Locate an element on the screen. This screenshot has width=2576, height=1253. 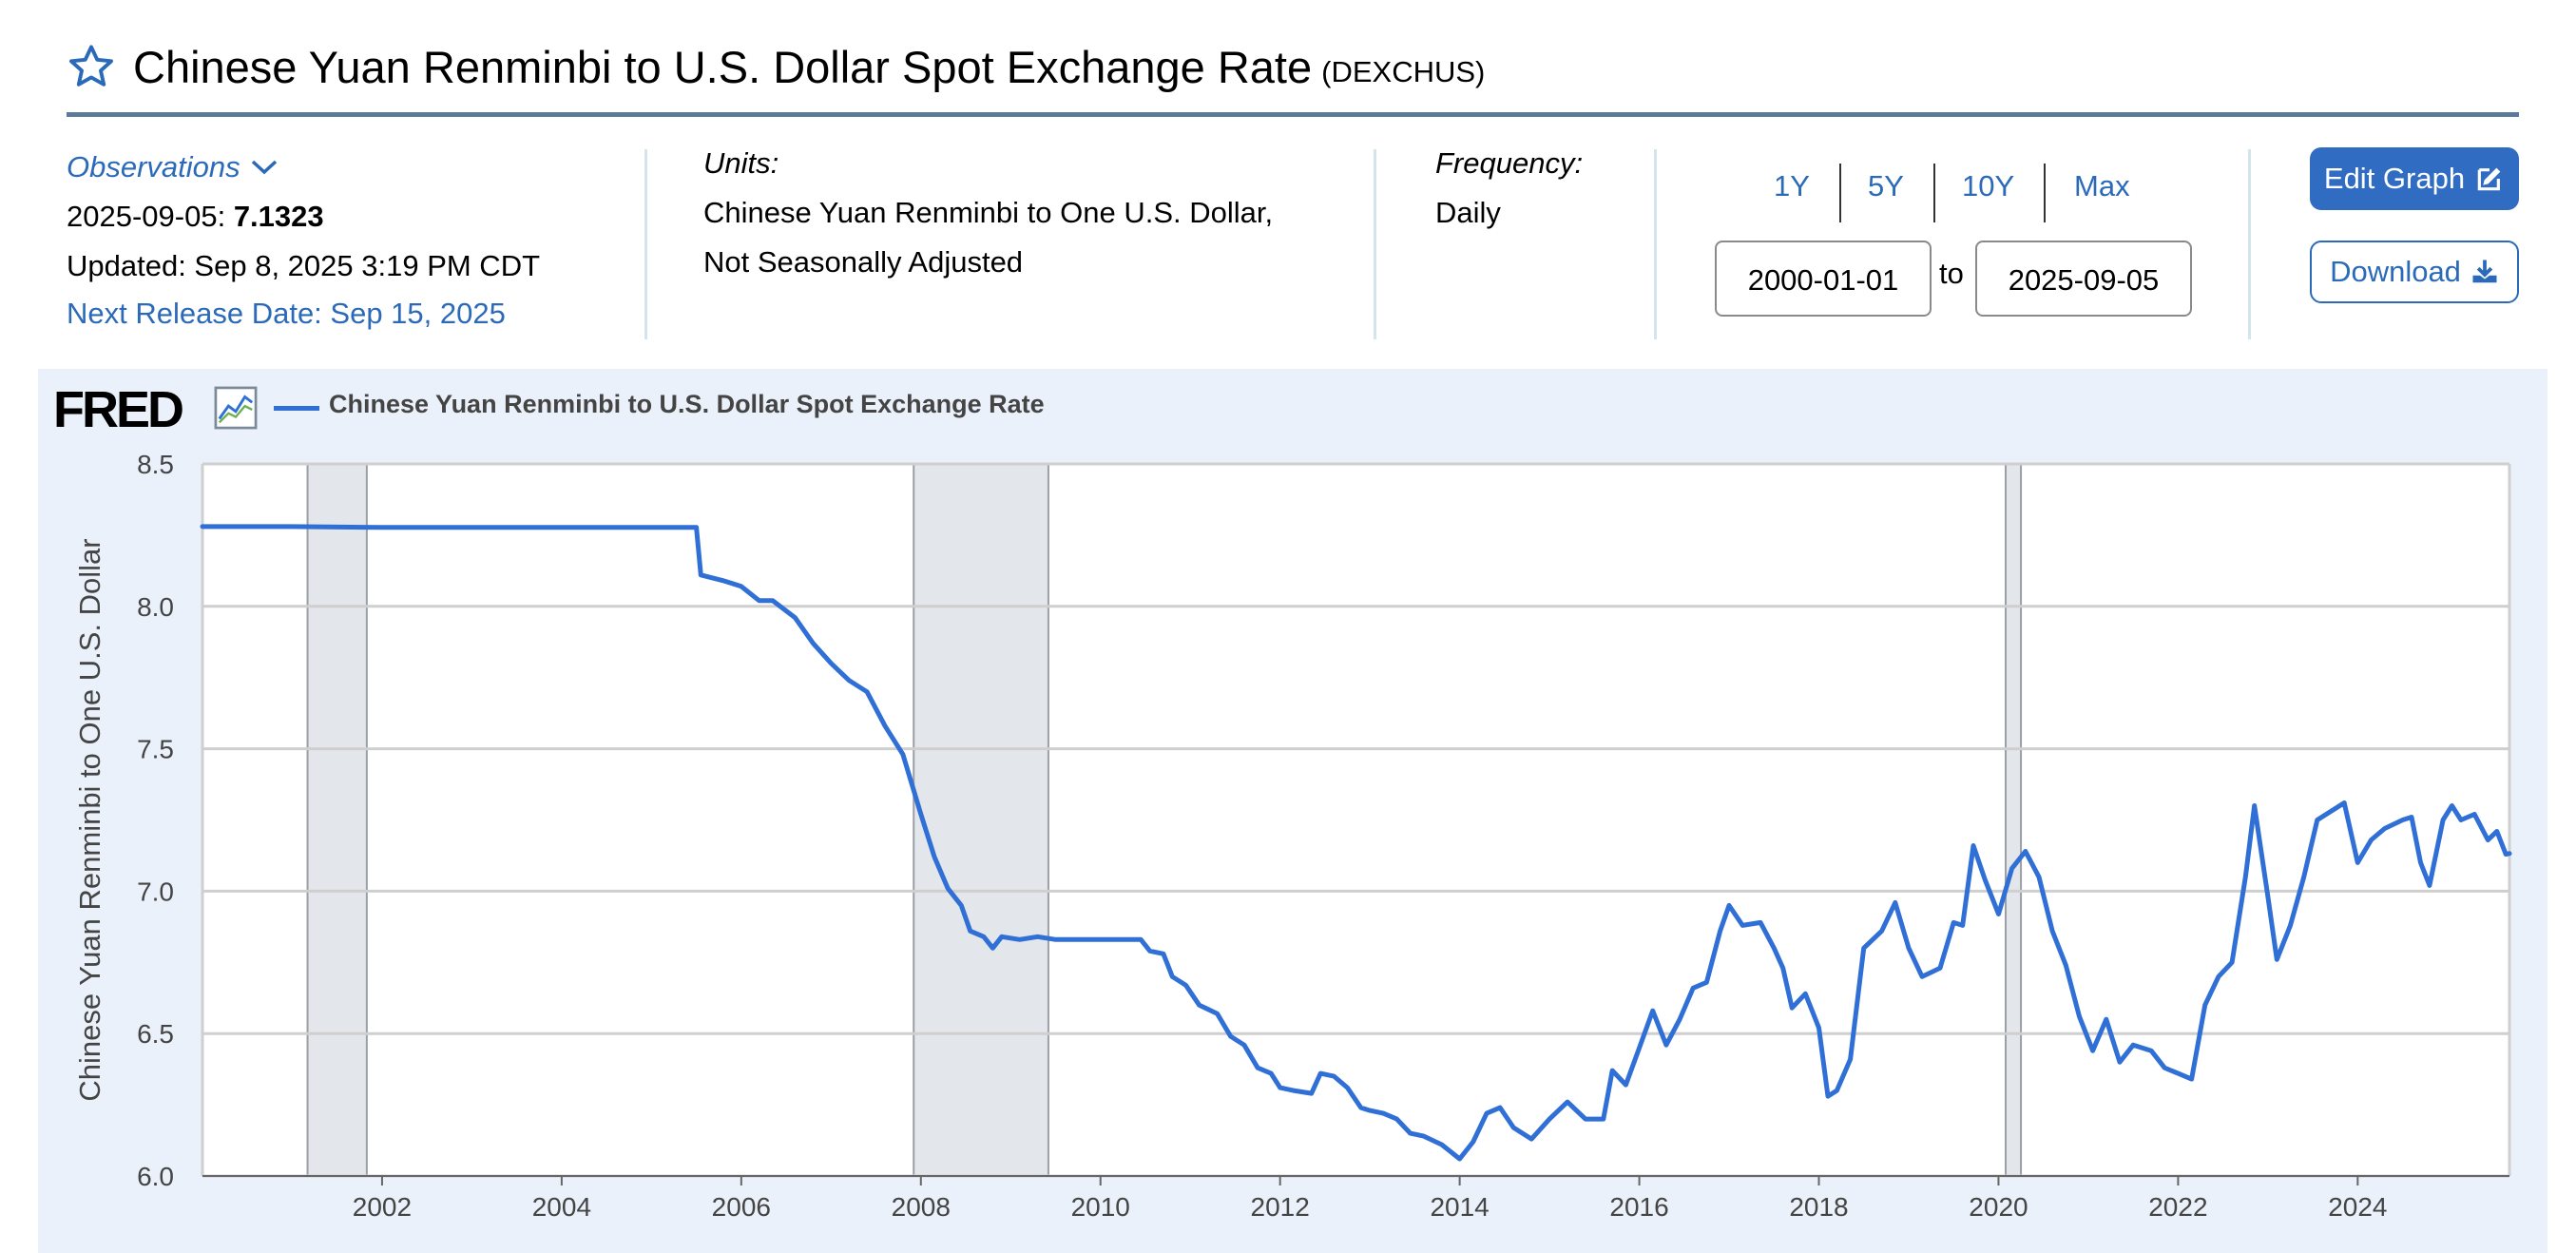
latest-observation: 2025-09-05: 7.1323 is located at coordinates (195, 216).